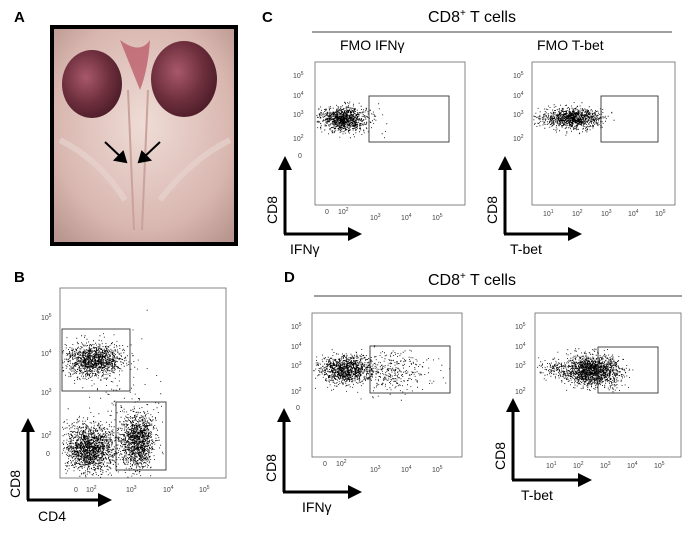  I want to click on panel-c-letter: C, so click(267, 17).